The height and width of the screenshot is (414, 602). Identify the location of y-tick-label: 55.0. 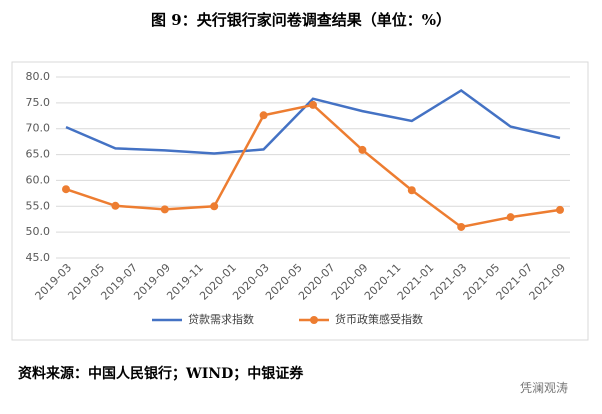
(38, 205).